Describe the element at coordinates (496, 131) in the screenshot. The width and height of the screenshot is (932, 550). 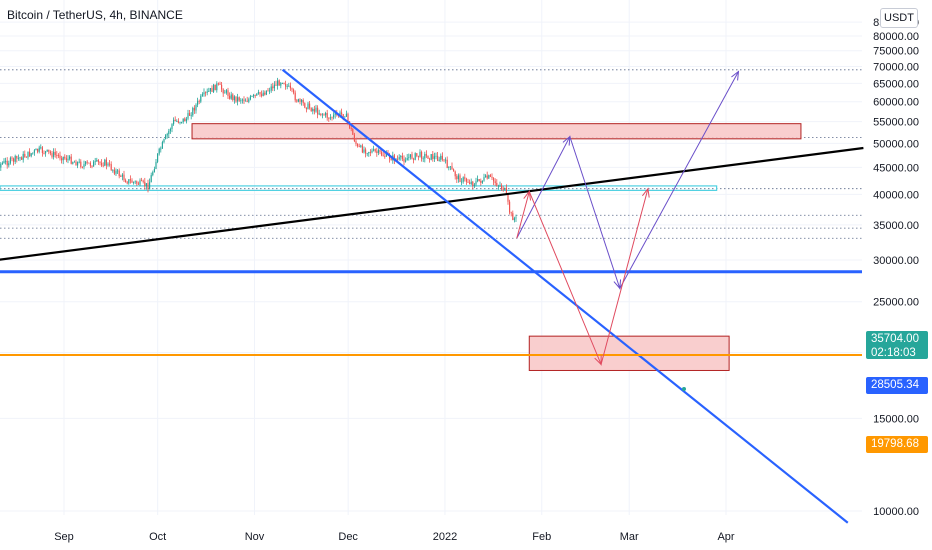
I see `upper-resistance-zone` at that location.